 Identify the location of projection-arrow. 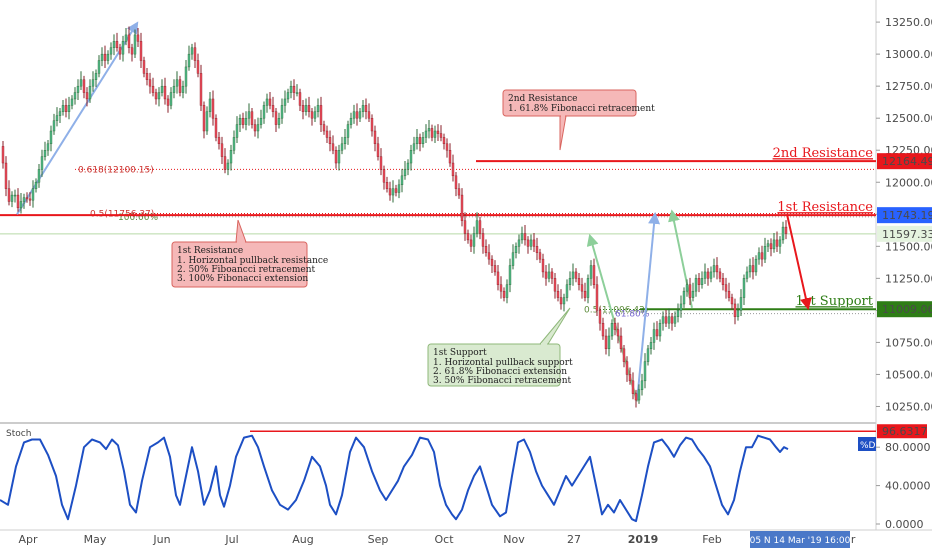
(799, 262).